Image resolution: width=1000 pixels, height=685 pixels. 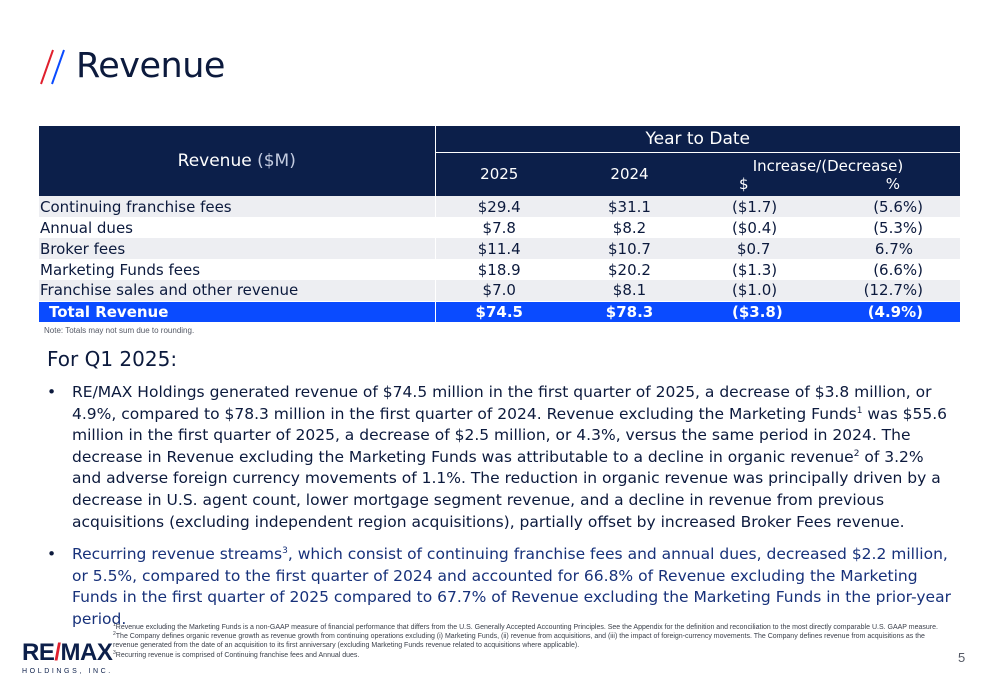 What do you see at coordinates (67, 671) in the screenshot?
I see `logo-subtitle: HOLDINGS, INC.` at bounding box center [67, 671].